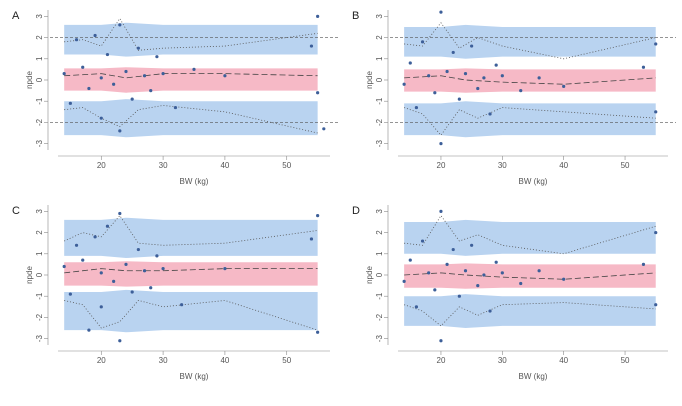  I want to click on panel-label: C, so click(16, 211).